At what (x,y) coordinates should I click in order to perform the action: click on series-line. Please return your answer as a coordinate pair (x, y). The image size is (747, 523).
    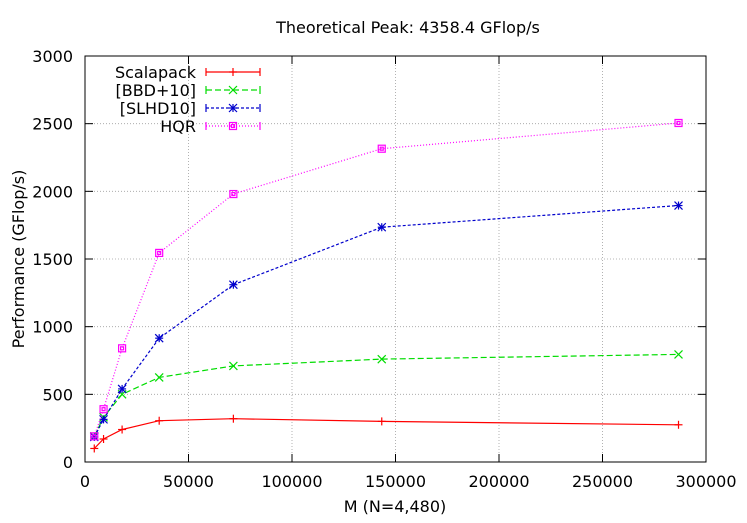
    Looking at the image, I should click on (386, 433).